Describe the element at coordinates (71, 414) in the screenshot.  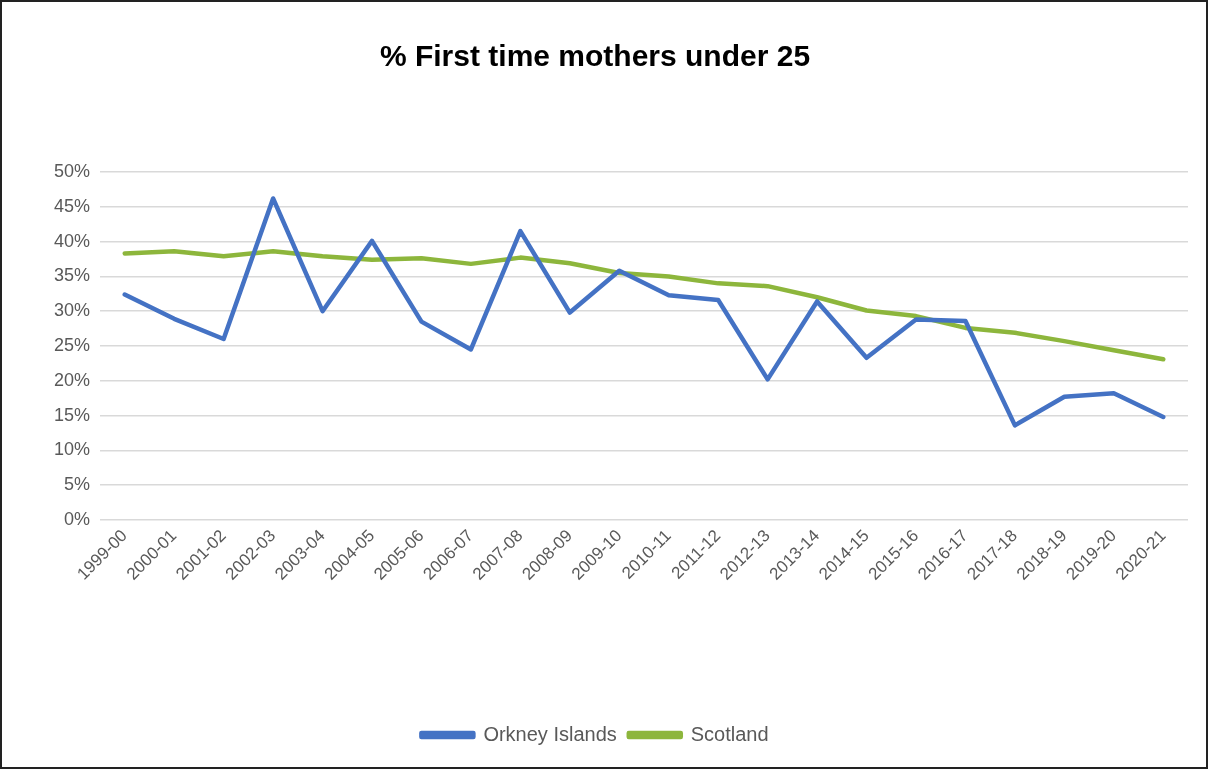
I see `y-tick-label: 15%` at that location.